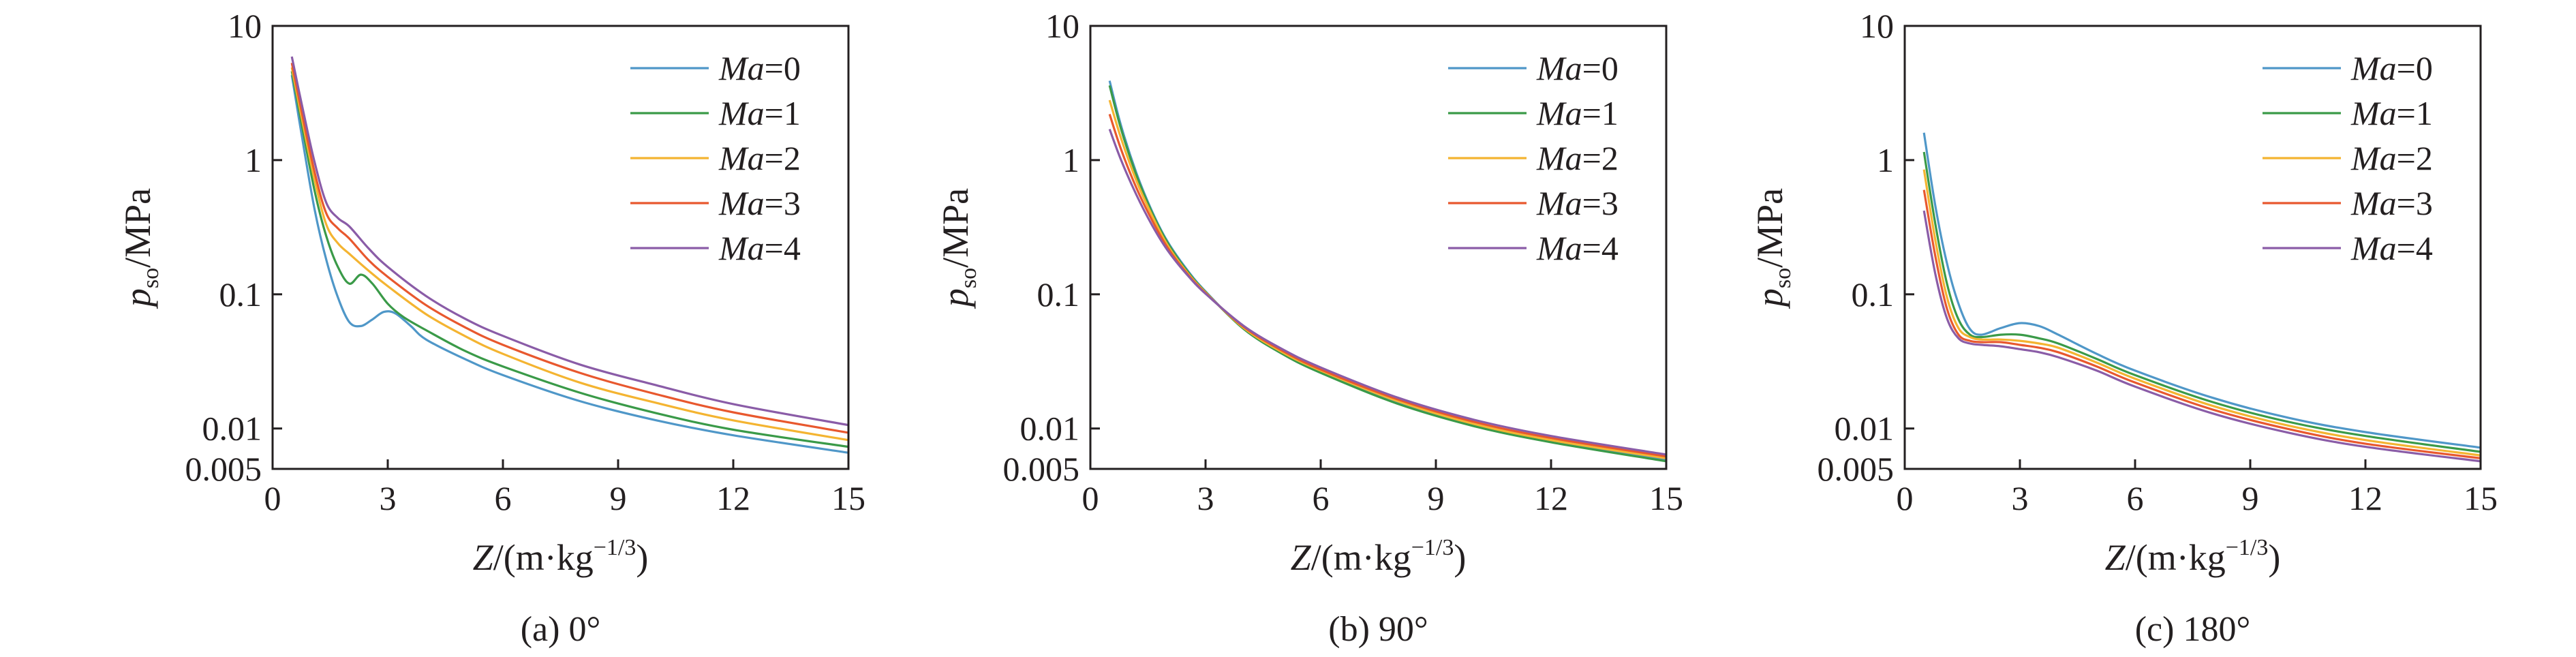 This screenshot has height=657, width=2576. I want to click on legend-label-Ma=1: Ma=1, so click(1578, 113).